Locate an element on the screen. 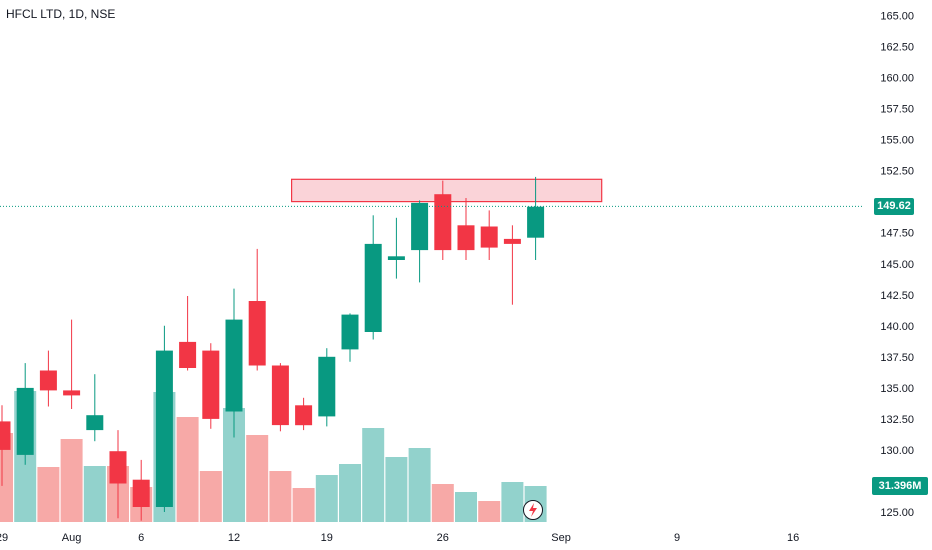 The width and height of the screenshot is (932, 550). price-tick-label: 165.00 is located at coordinates (897, 17).